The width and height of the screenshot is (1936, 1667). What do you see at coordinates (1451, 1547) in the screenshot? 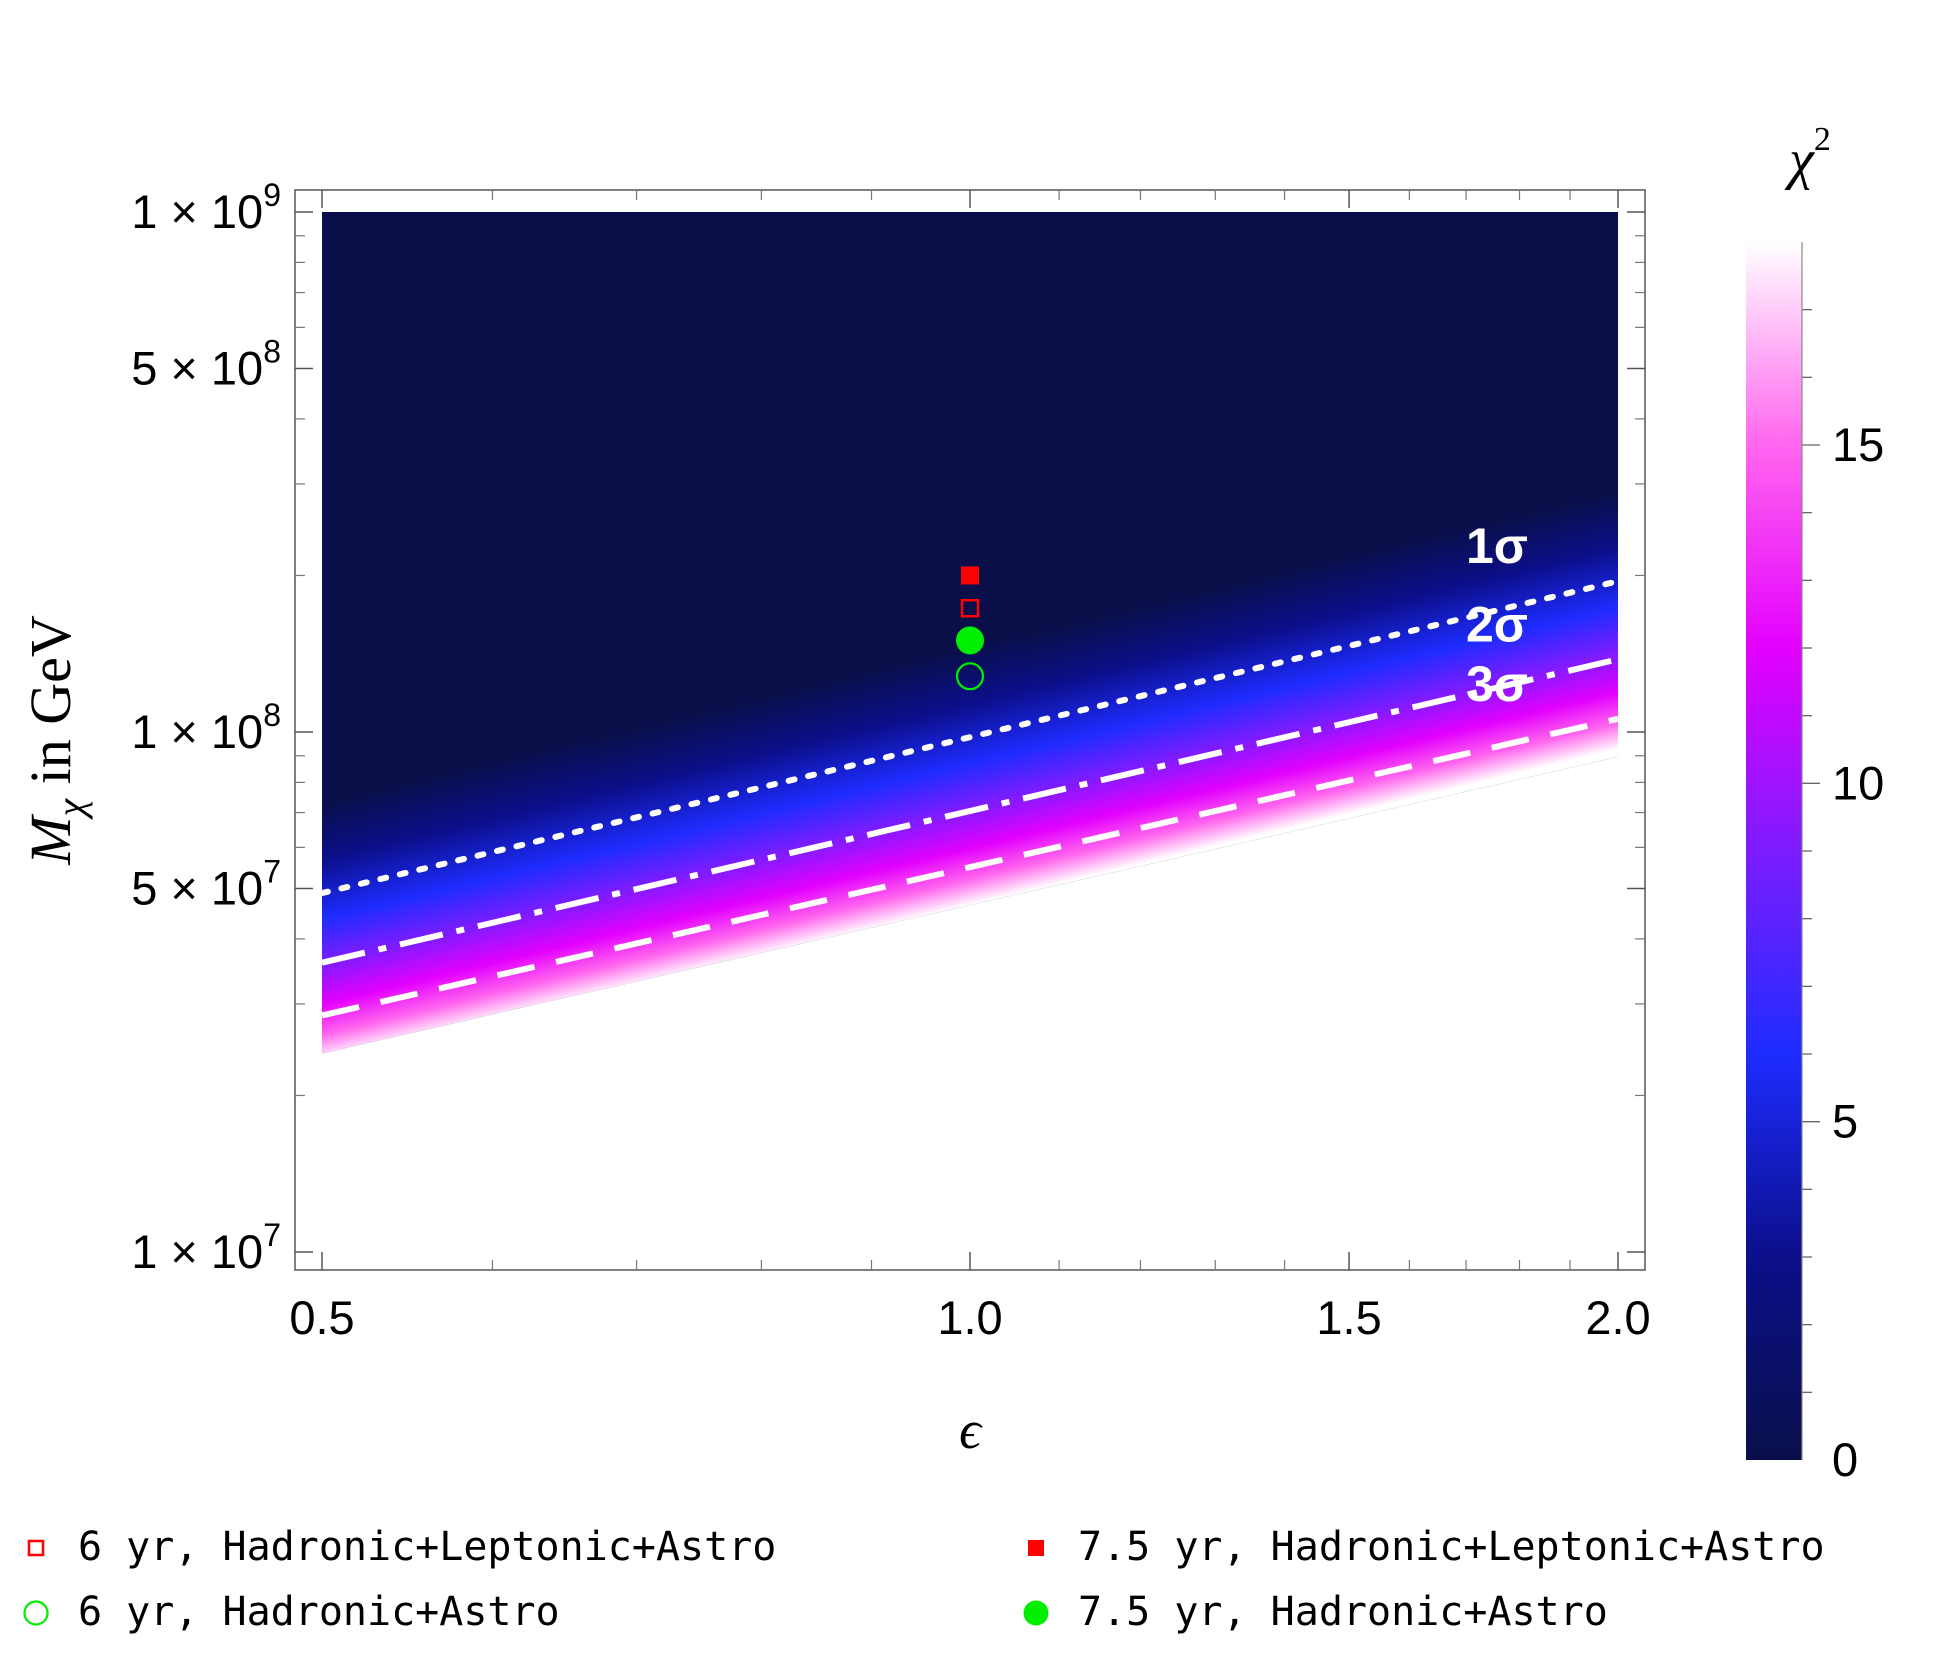
I see `legend-label: 7.5 yr, Hadronic+Leptonic+Astro` at bounding box center [1451, 1547].